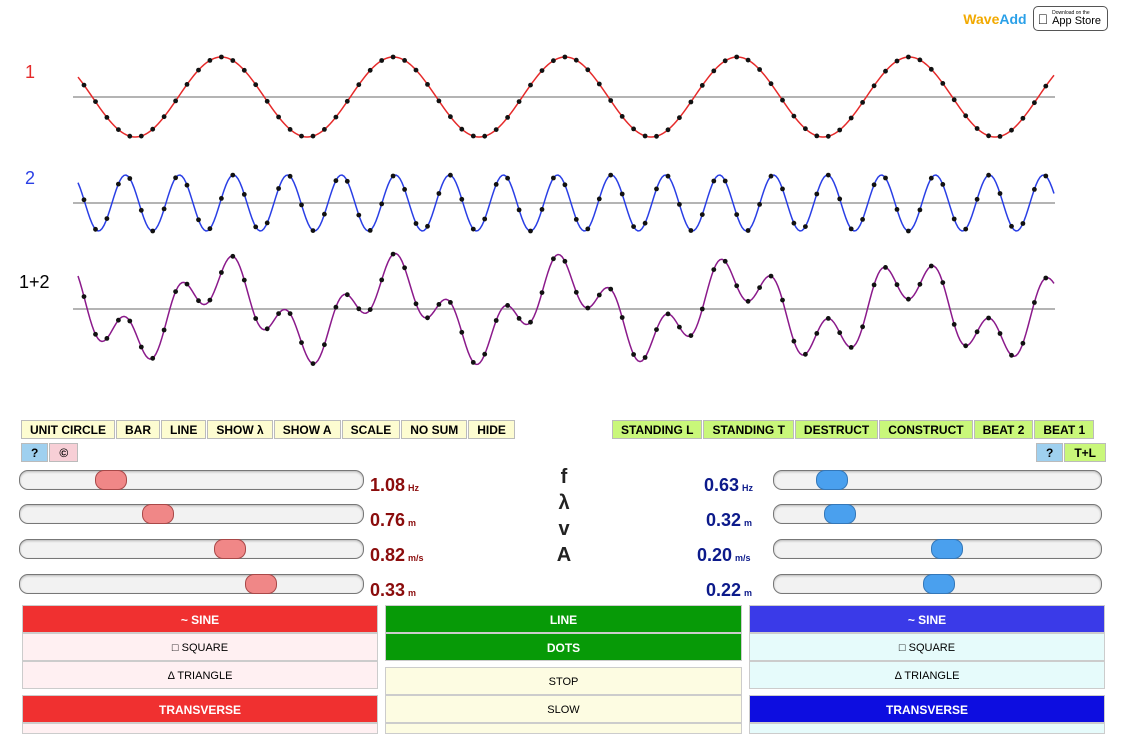 This screenshot has height=734, width=1126. What do you see at coordinates (563, 709) in the screenshot?
I see `slow-button: SLOW` at bounding box center [563, 709].